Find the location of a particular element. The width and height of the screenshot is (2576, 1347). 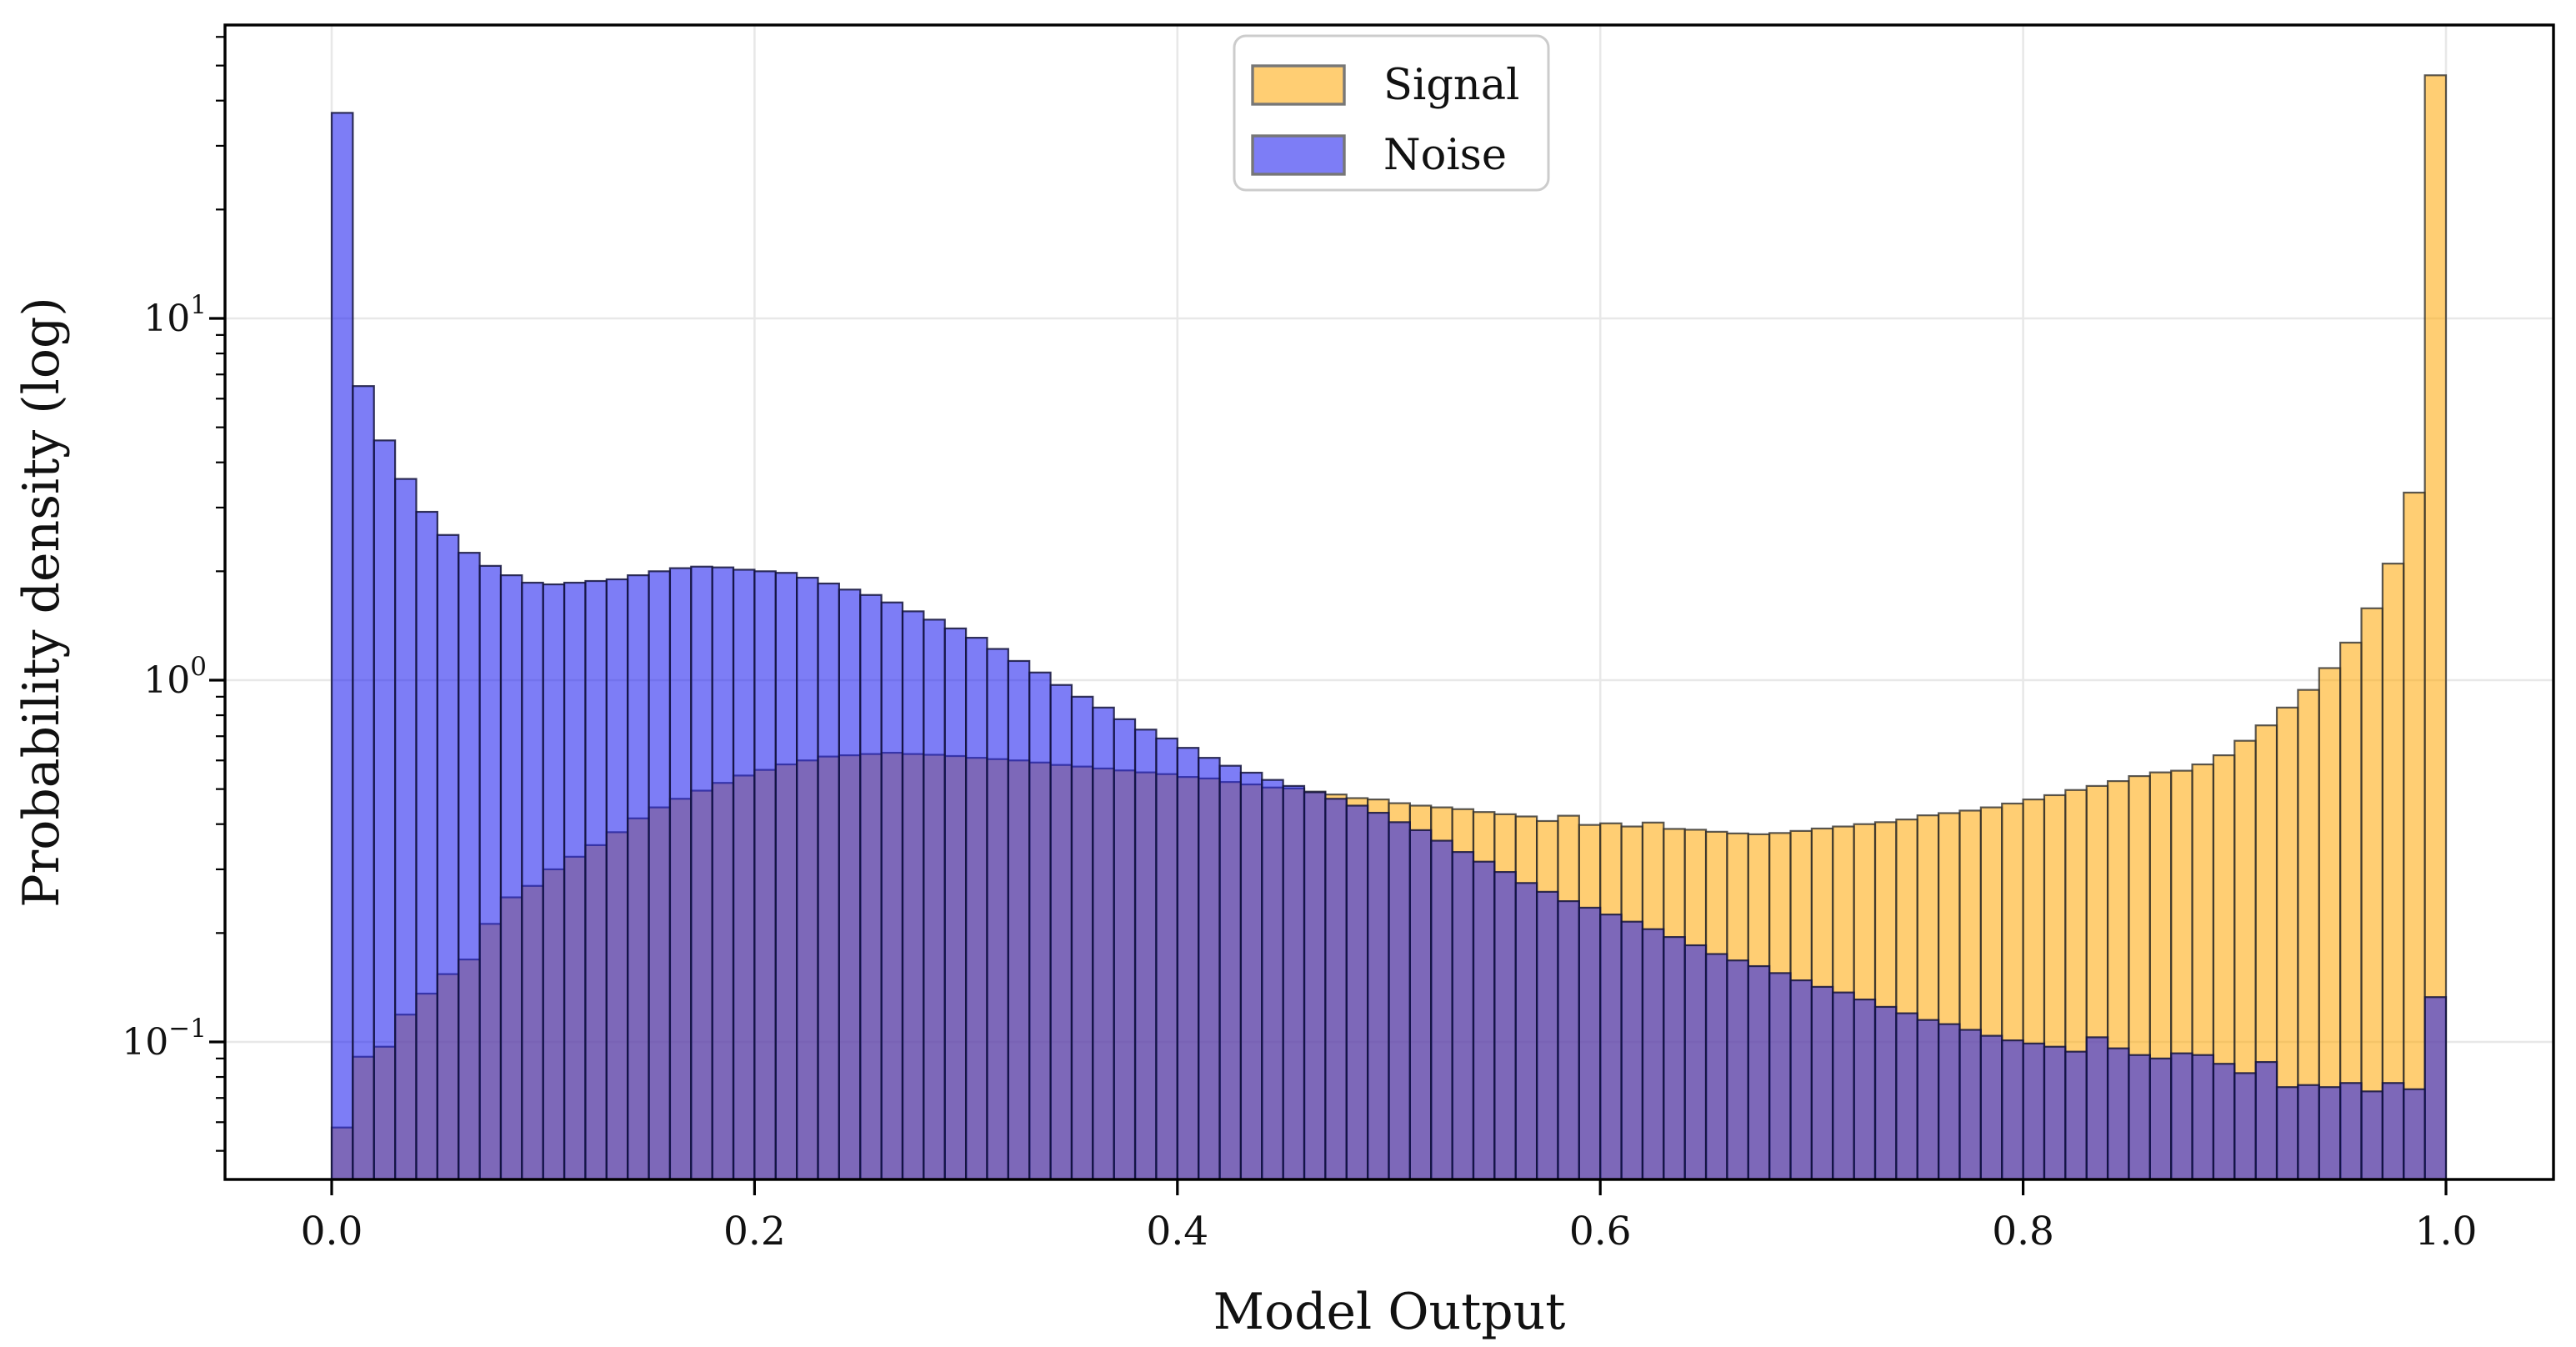

x-tick-label: 0.0 is located at coordinates (332, 1231).